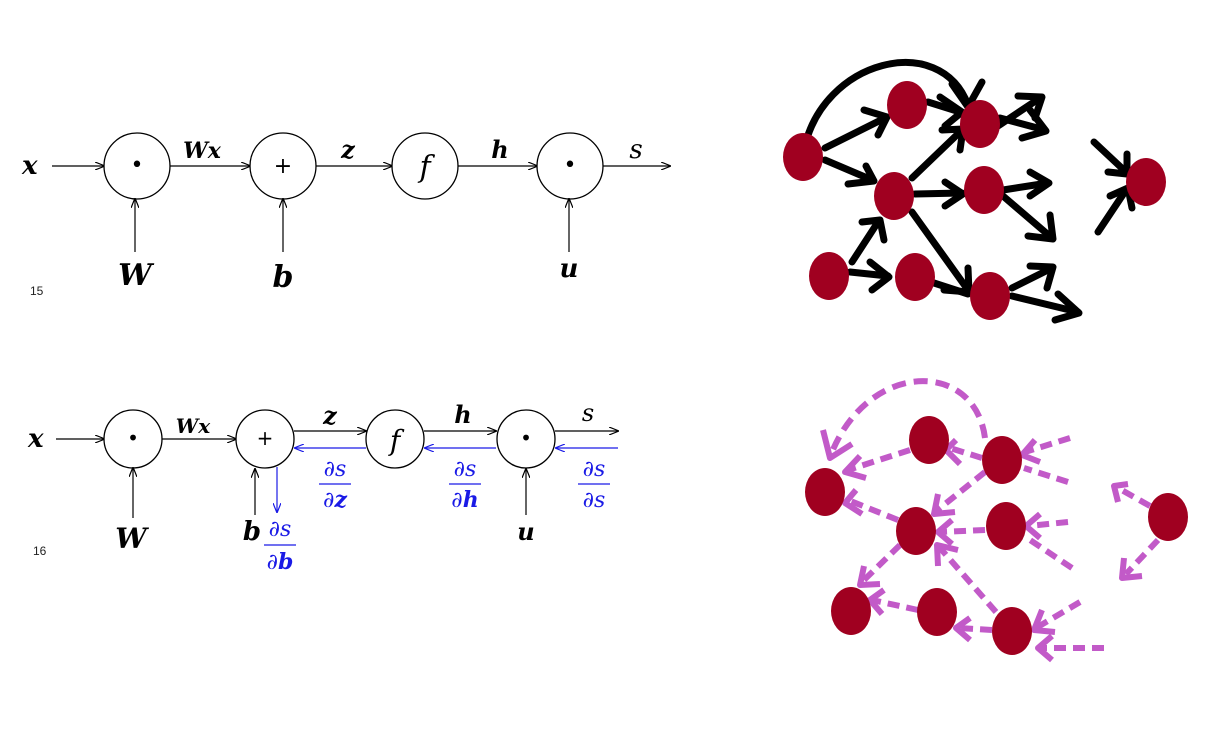 The width and height of the screenshot is (1232, 735). Describe the element at coordinates (635, 150) in the screenshot. I see `label-s: s` at that location.